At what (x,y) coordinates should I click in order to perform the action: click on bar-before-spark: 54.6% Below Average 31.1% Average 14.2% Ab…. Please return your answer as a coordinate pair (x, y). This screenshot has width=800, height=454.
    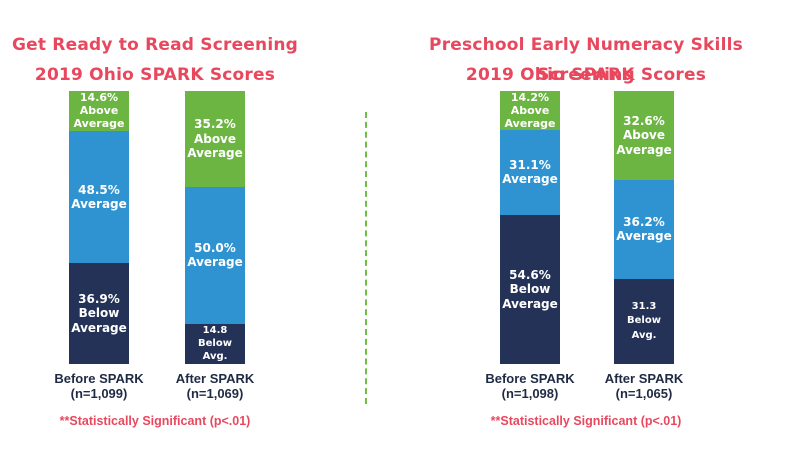
    Looking at the image, I should click on (530, 227).